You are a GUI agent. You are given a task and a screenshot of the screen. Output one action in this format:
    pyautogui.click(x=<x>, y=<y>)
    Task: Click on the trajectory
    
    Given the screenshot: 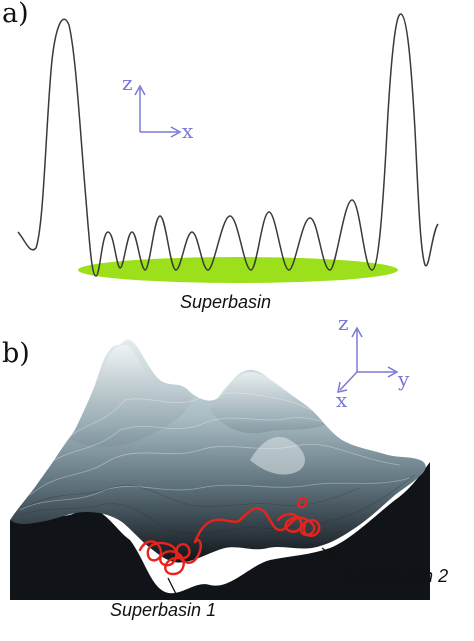 What is the action you would take?
    pyautogui.click(x=229, y=536)
    